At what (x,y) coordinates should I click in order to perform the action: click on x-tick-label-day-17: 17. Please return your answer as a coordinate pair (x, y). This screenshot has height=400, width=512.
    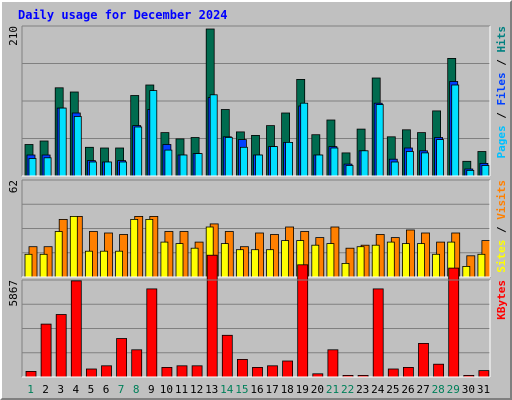
    Looking at the image, I should click on (271, 389).